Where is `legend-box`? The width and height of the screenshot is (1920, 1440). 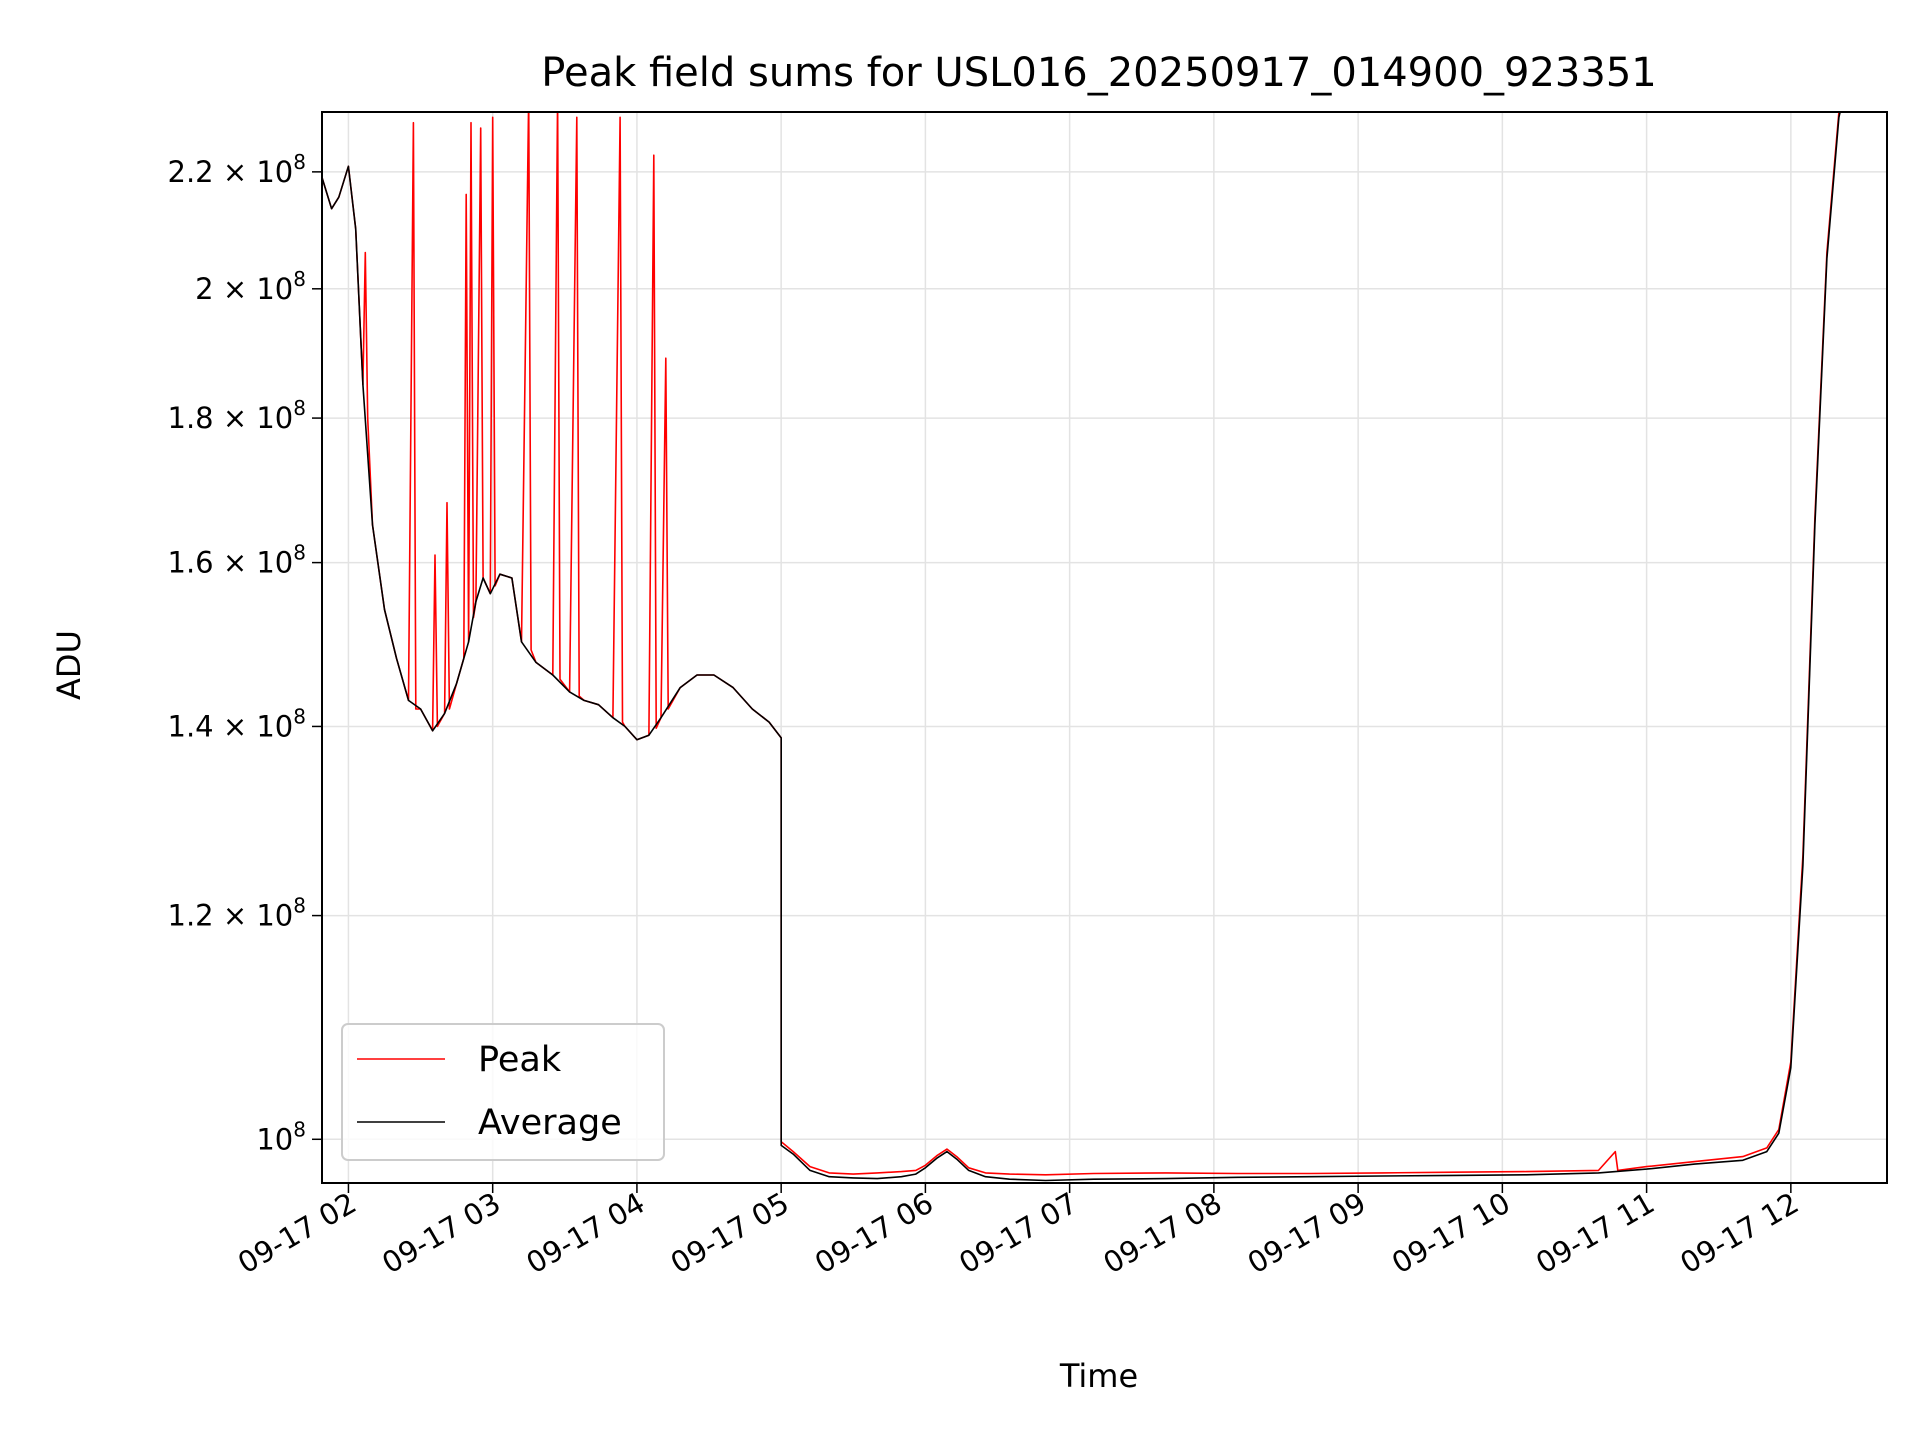
legend-box is located at coordinates (503, 1092).